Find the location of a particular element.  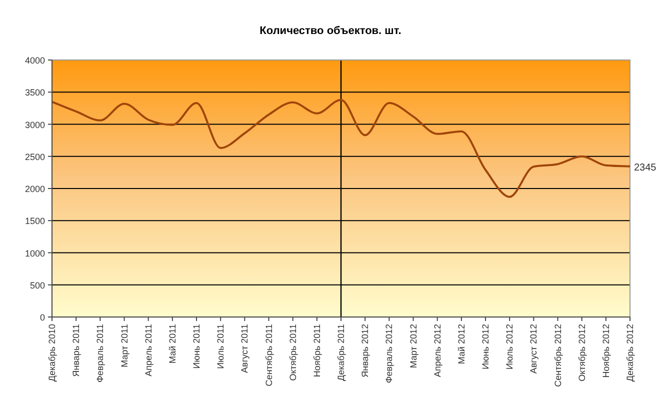

x-tick-label: Апрель 2011 is located at coordinates (148, 350).